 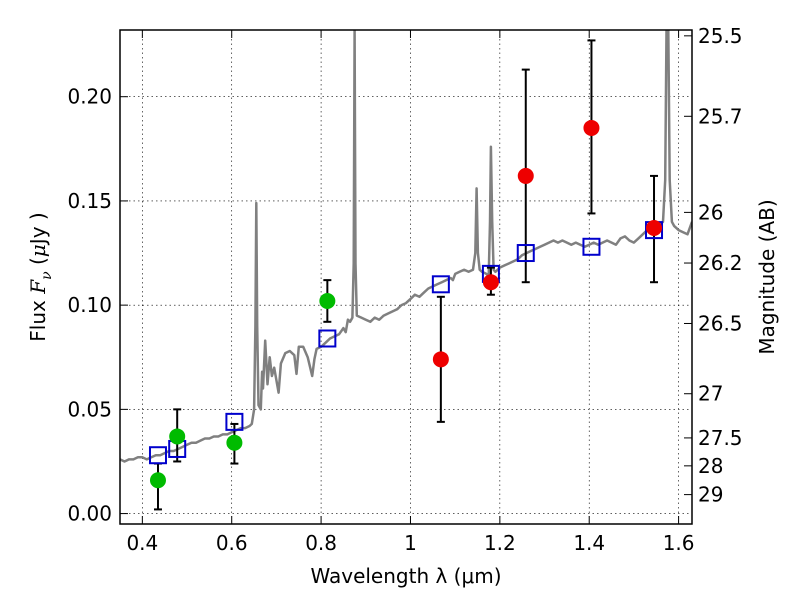 I want to click on magnitude-tick-label: 26, so click(x=710, y=212).